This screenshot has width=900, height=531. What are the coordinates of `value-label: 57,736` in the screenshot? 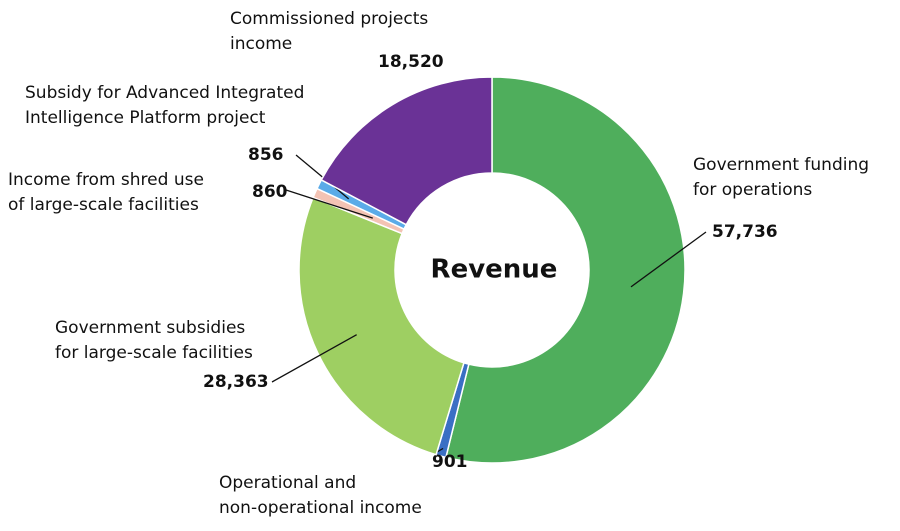 It's located at (745, 232).